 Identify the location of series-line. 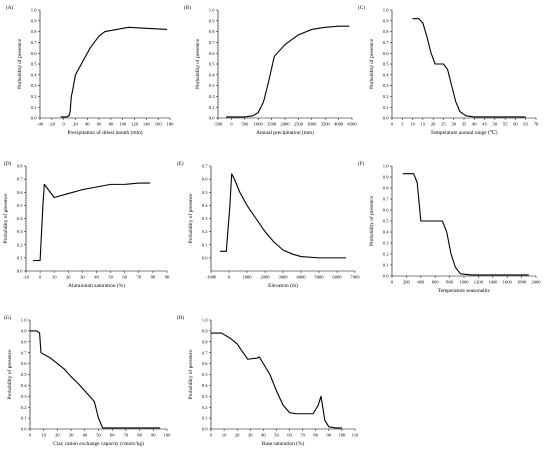
(469, 68).